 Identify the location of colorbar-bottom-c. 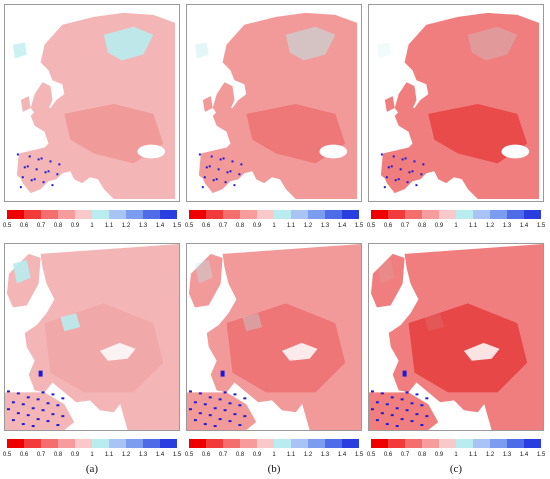
(456, 443).